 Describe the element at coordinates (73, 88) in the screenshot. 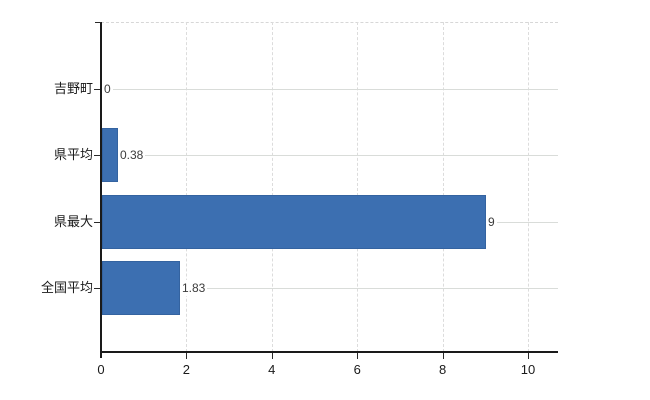

I see `category-label: 吉野町` at that location.